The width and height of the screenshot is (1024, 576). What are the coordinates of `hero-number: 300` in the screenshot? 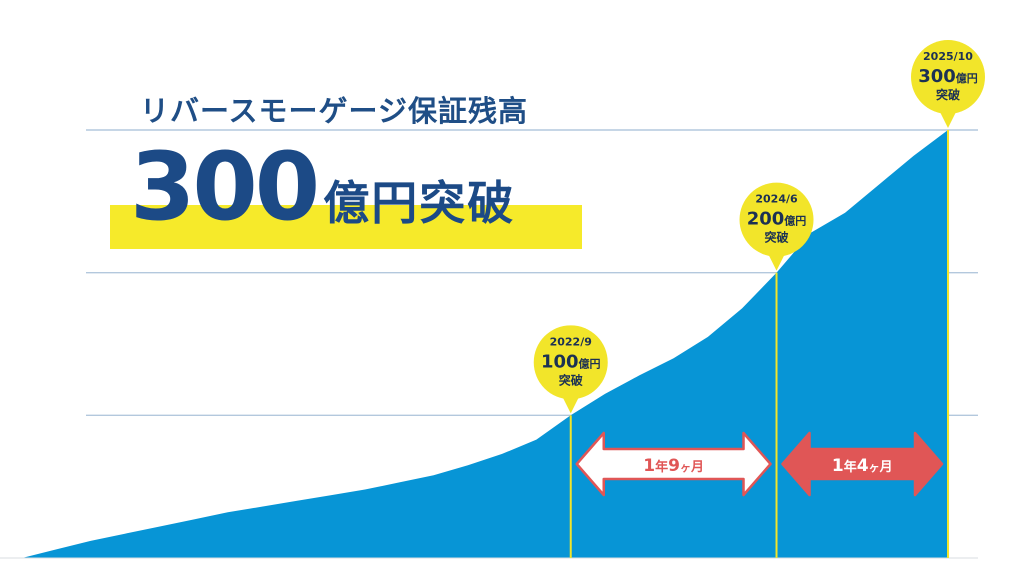 It's located at (225, 187).